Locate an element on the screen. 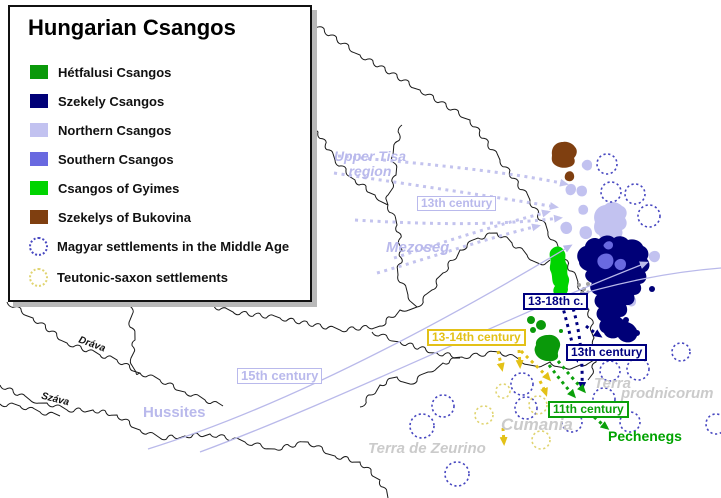 The width and height of the screenshot is (721, 498). river-szava is located at coordinates (194, 441).